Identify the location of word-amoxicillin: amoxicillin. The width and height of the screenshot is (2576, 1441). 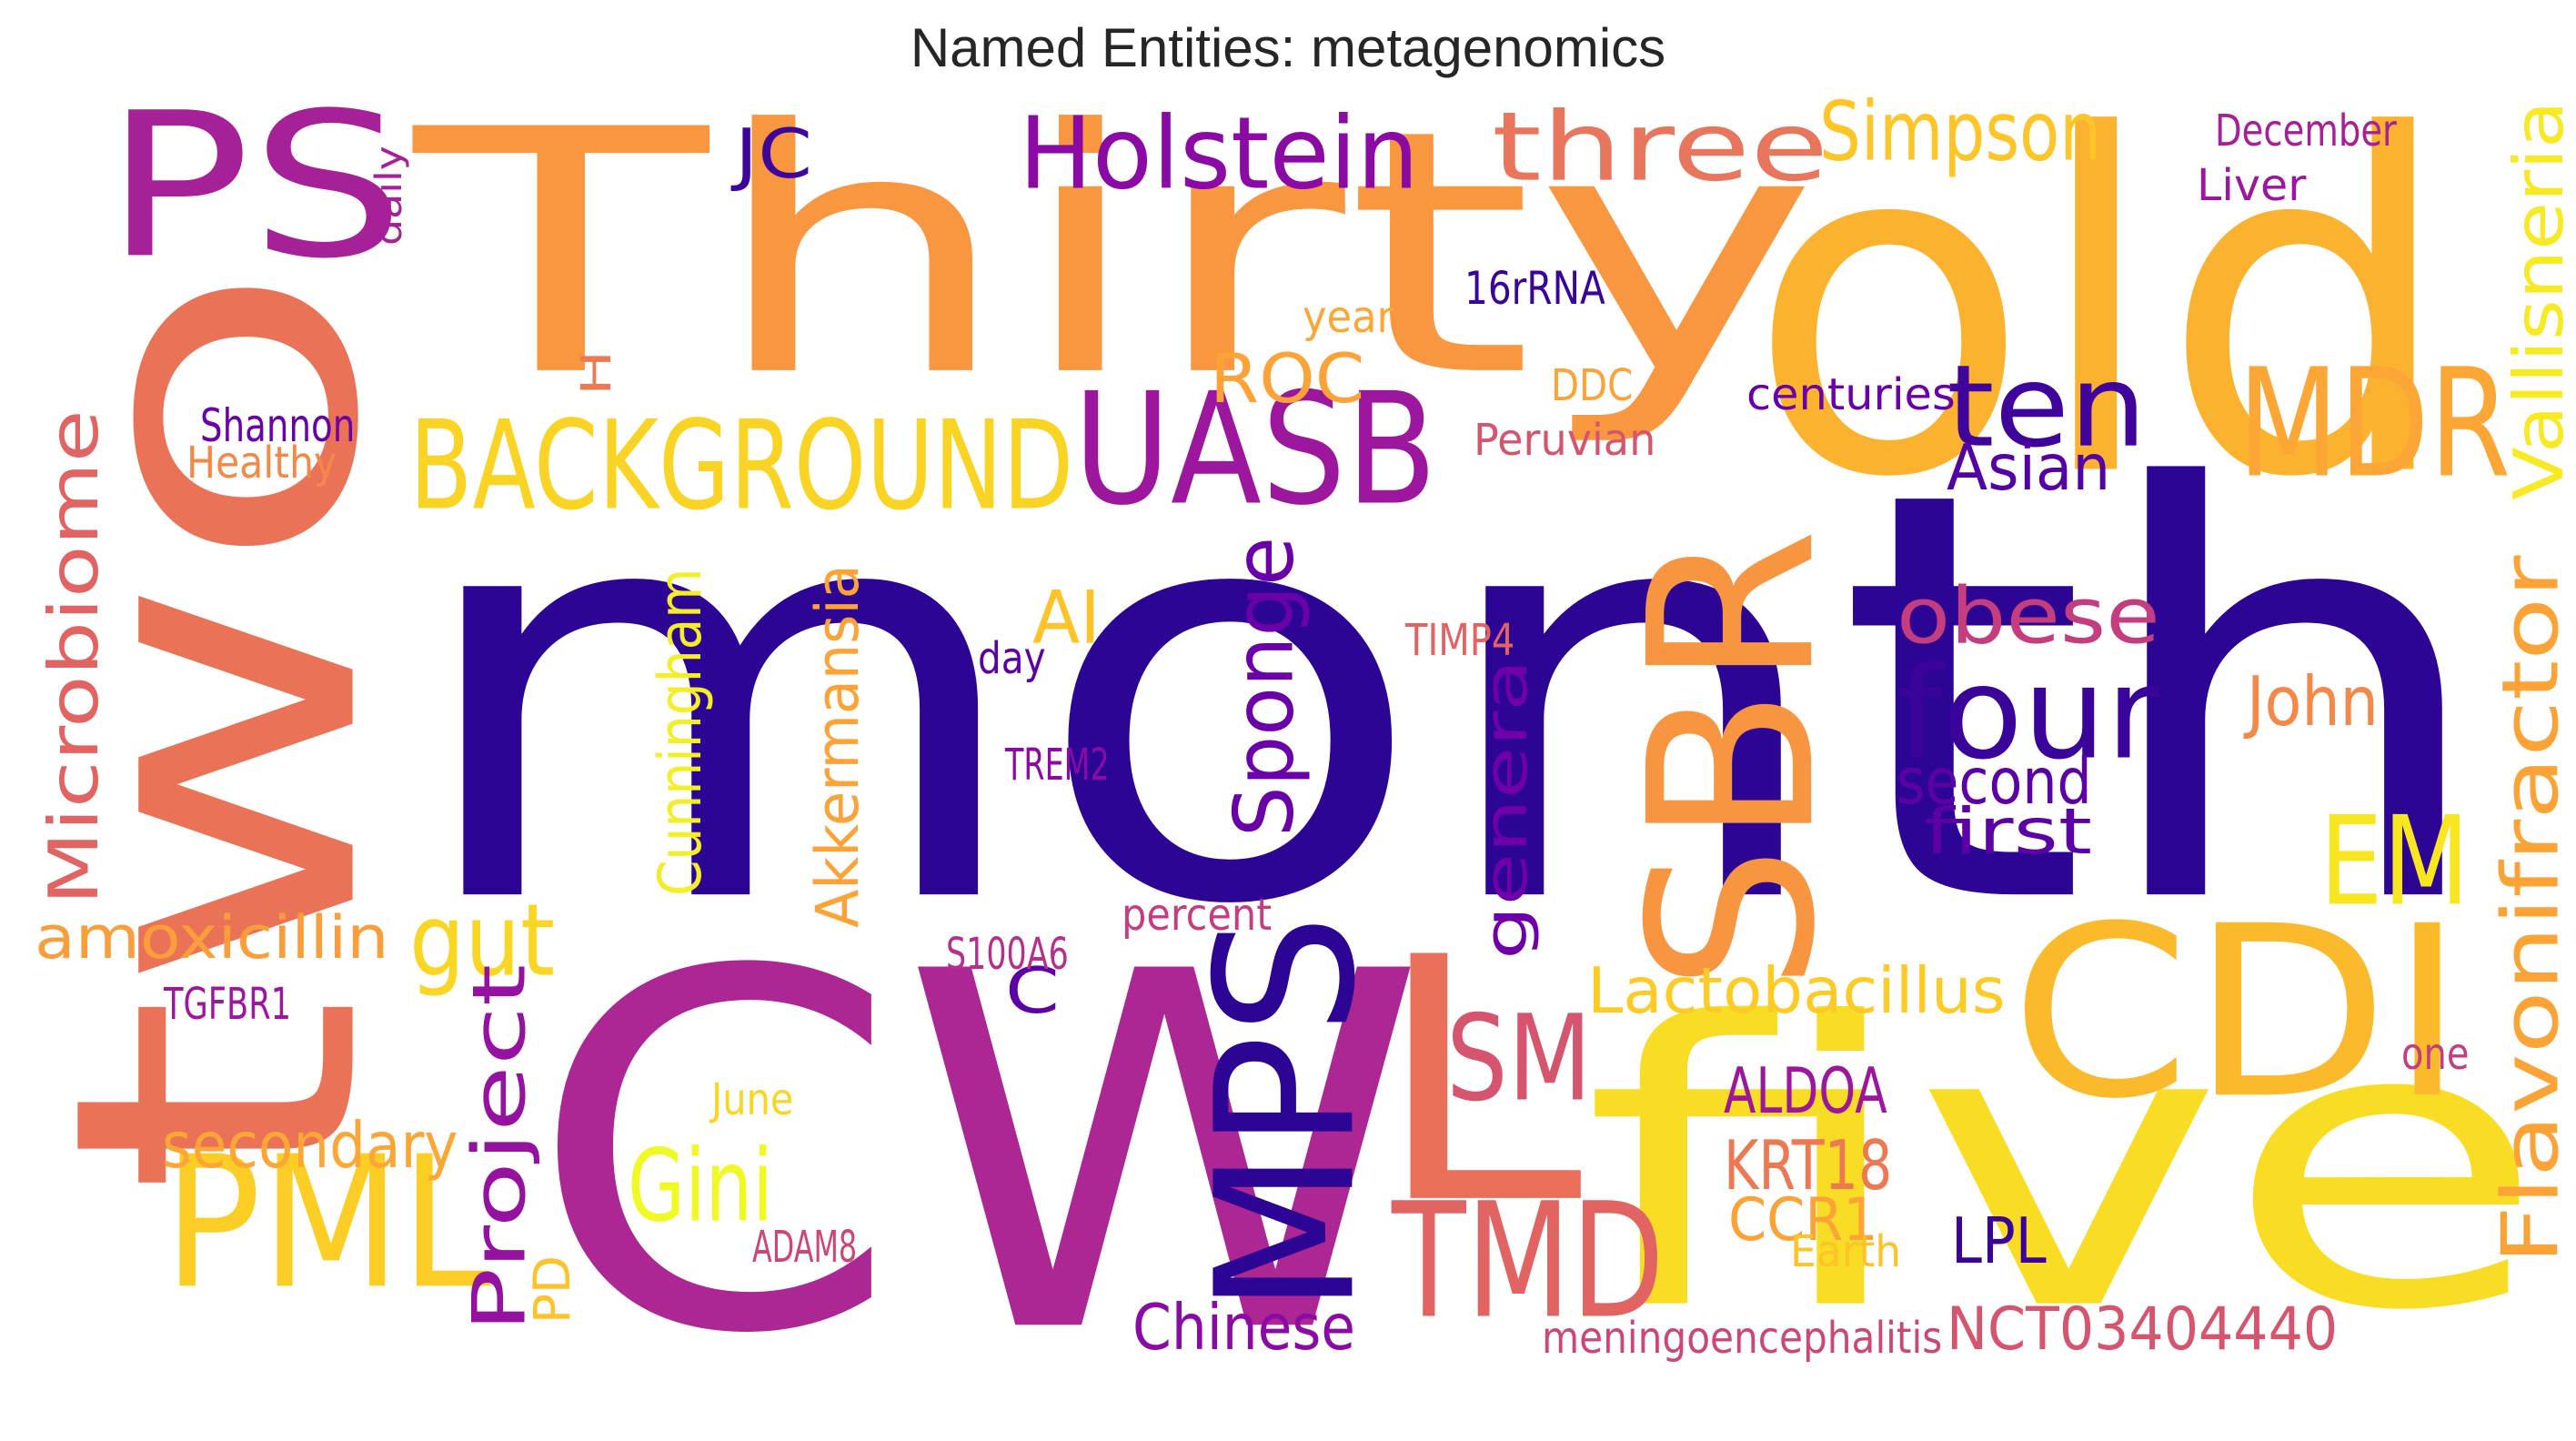
(212, 938).